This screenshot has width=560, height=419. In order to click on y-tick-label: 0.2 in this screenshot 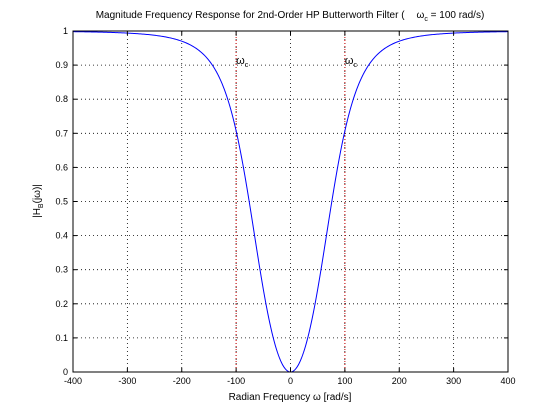, I will do `click(61, 304)`.